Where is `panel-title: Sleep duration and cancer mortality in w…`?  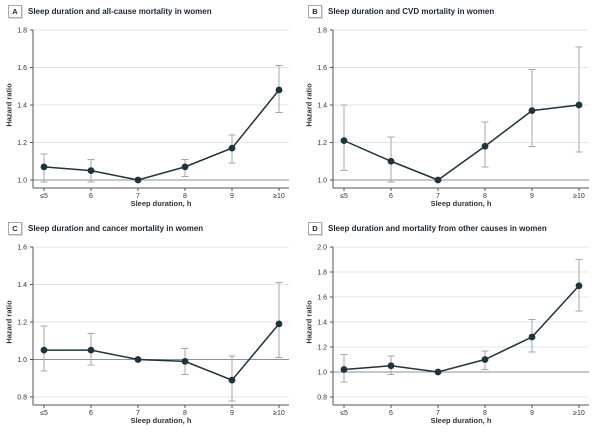 panel-title: Sleep duration and cancer mortality in w… is located at coordinates (116, 228).